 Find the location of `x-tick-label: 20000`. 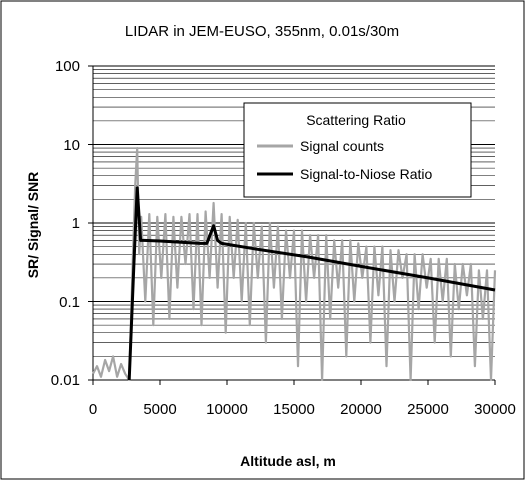

x-tick-label: 20000 is located at coordinates (361, 409).